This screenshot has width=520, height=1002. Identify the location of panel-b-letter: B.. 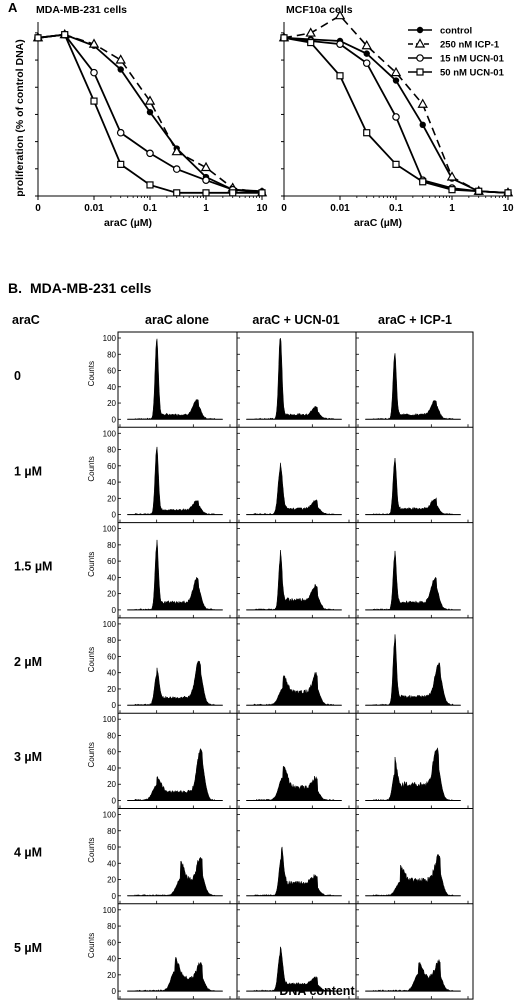
(15, 288).